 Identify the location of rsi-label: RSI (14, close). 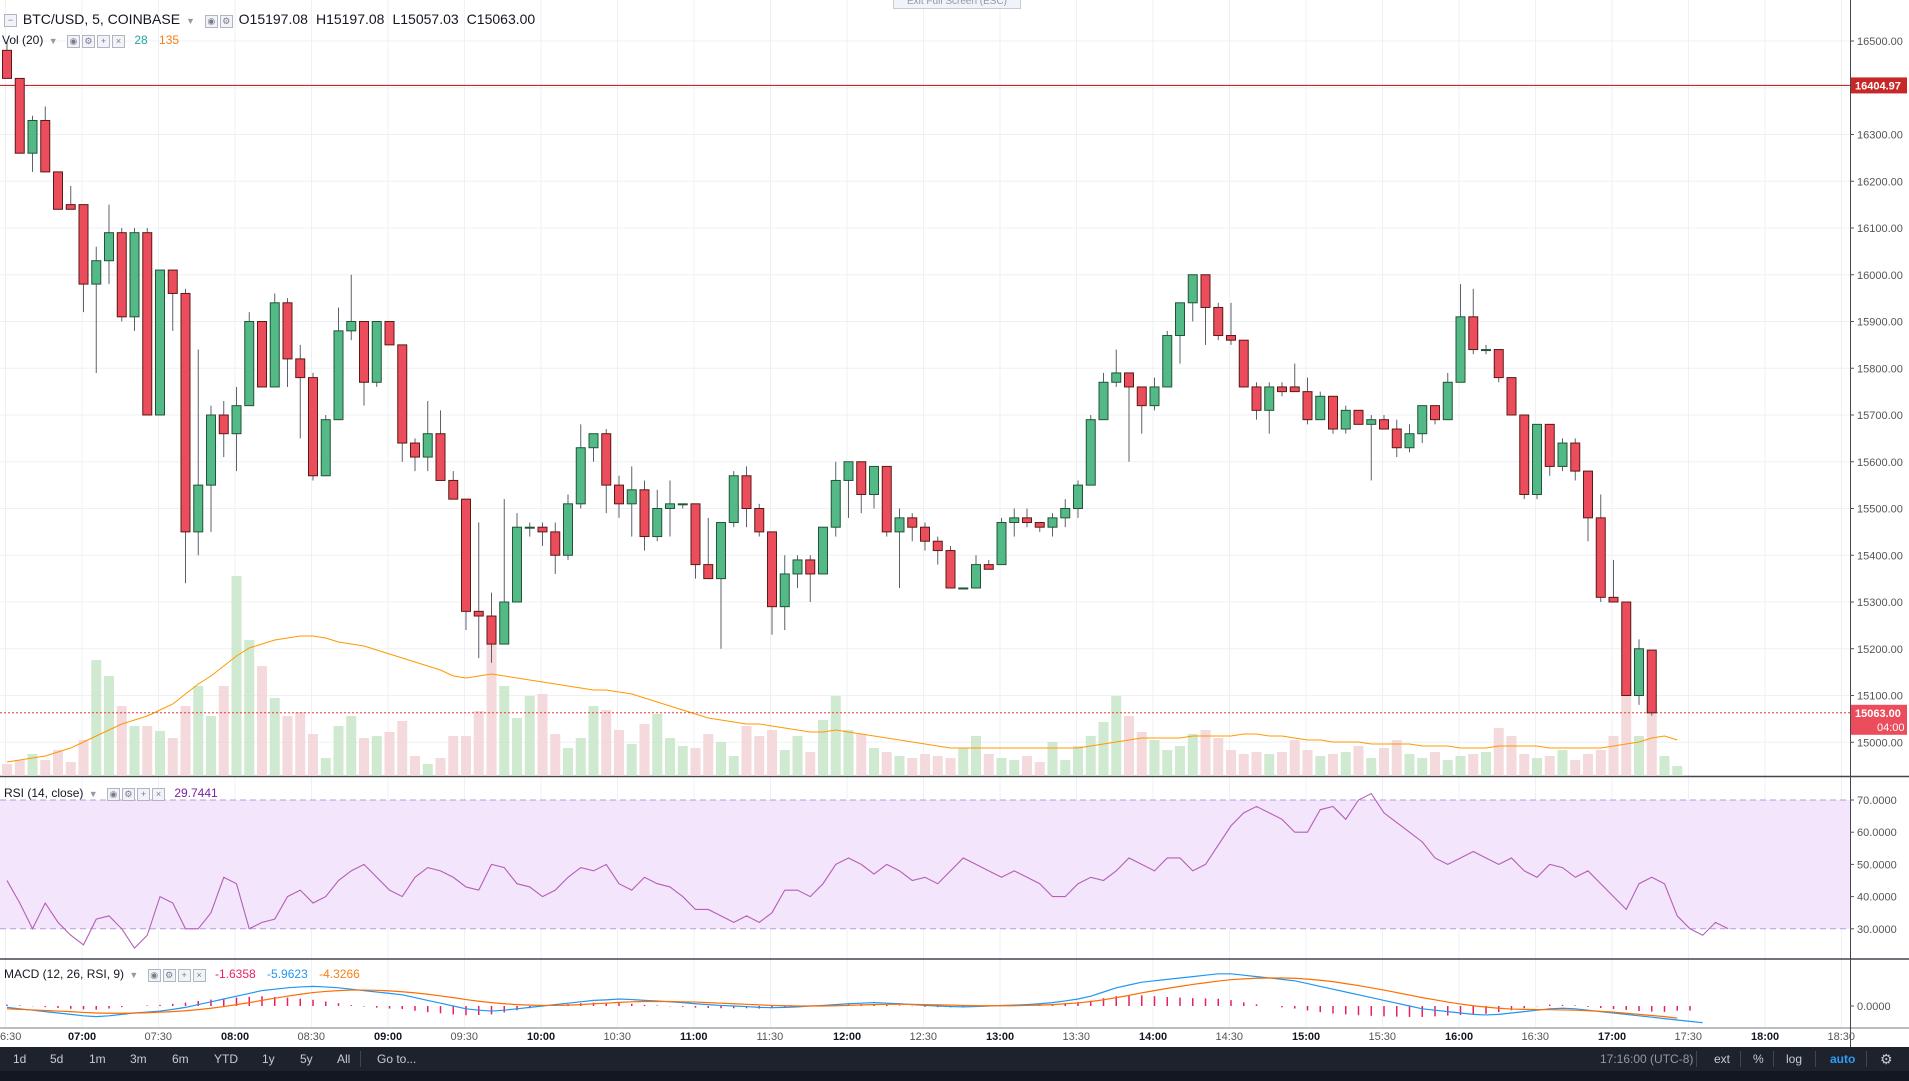
(44, 793).